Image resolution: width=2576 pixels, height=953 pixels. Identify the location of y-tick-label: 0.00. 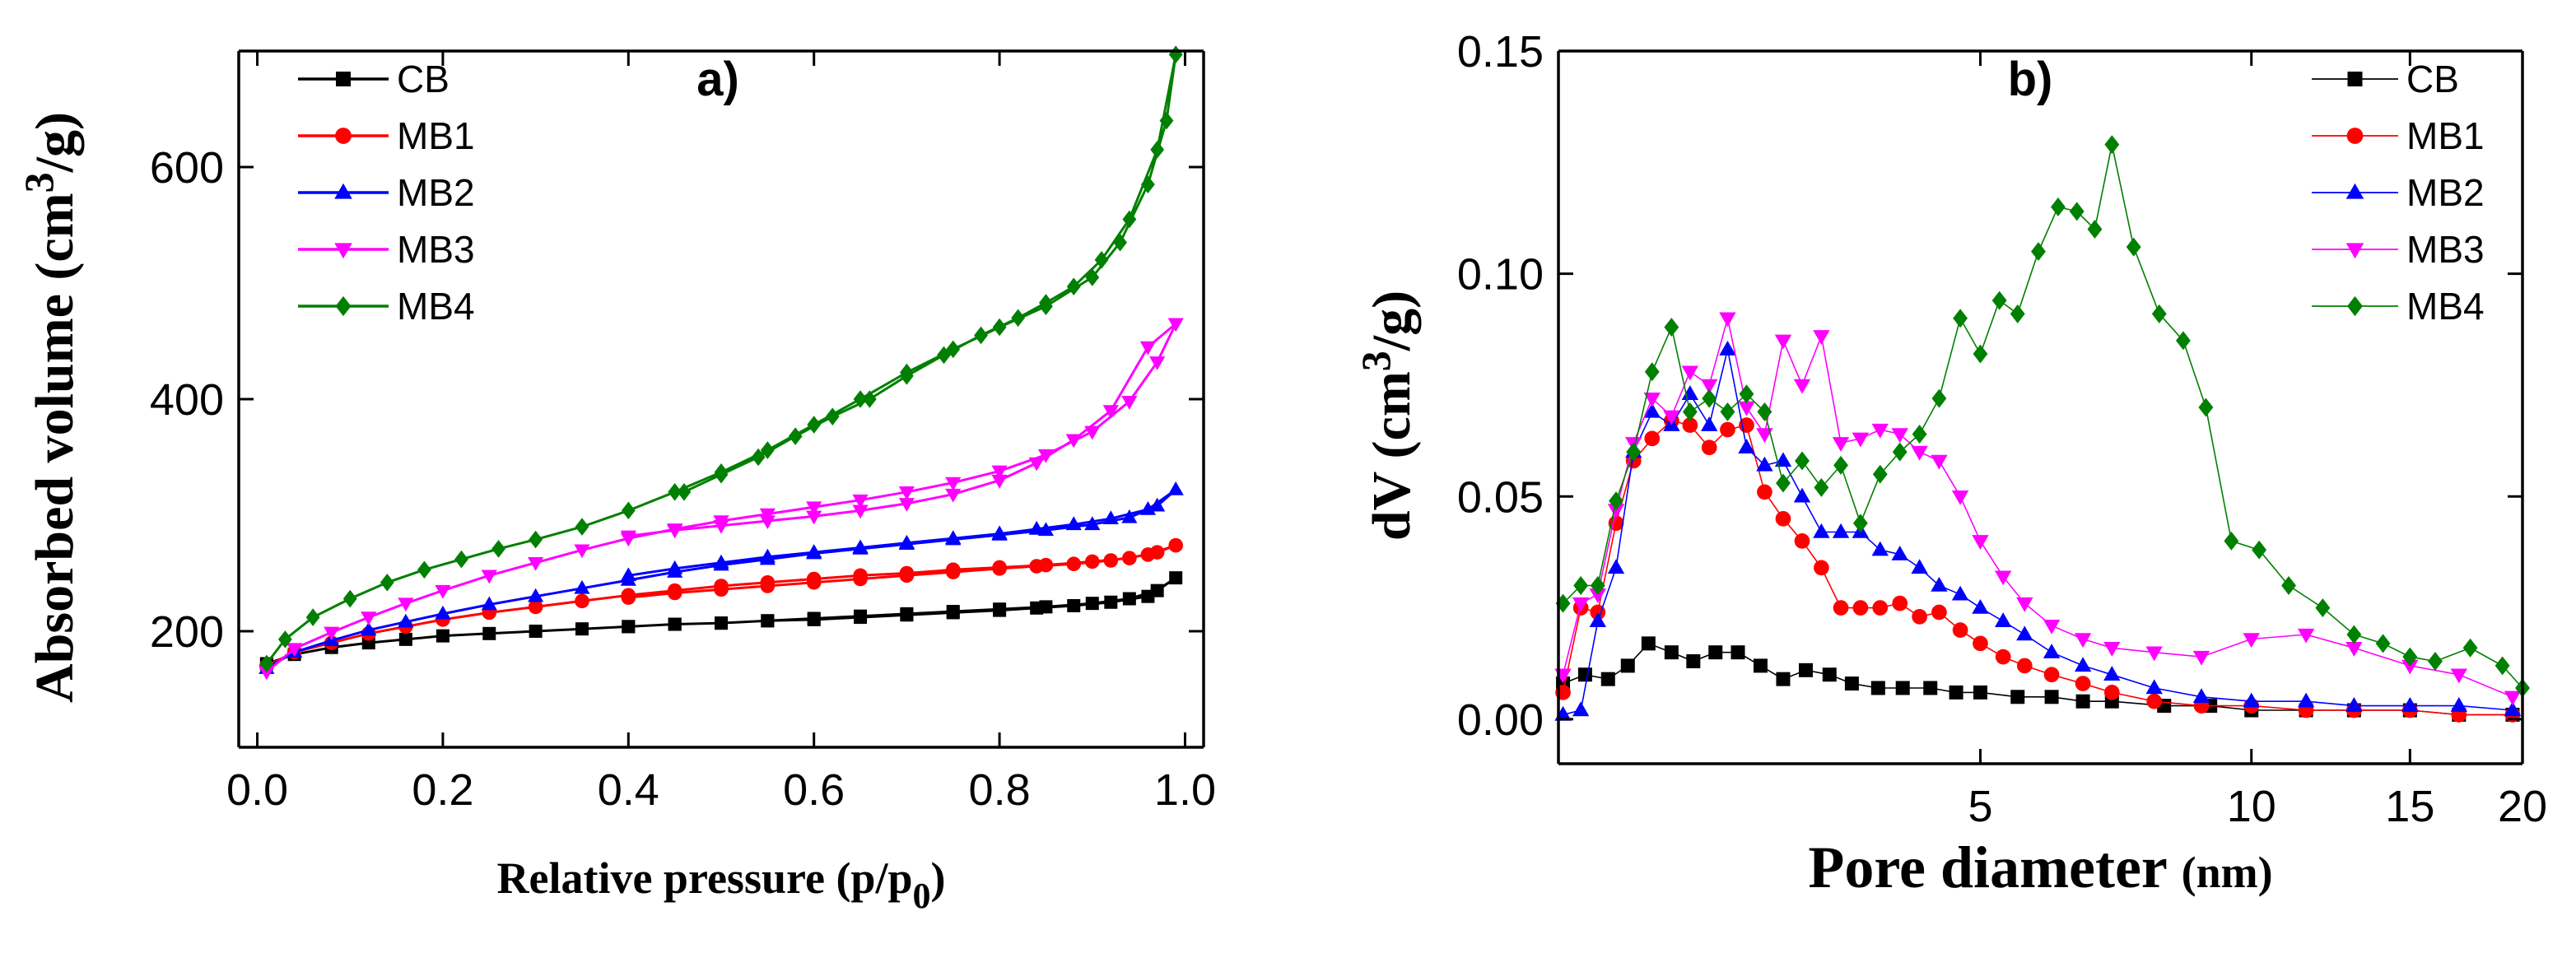
(1500, 720).